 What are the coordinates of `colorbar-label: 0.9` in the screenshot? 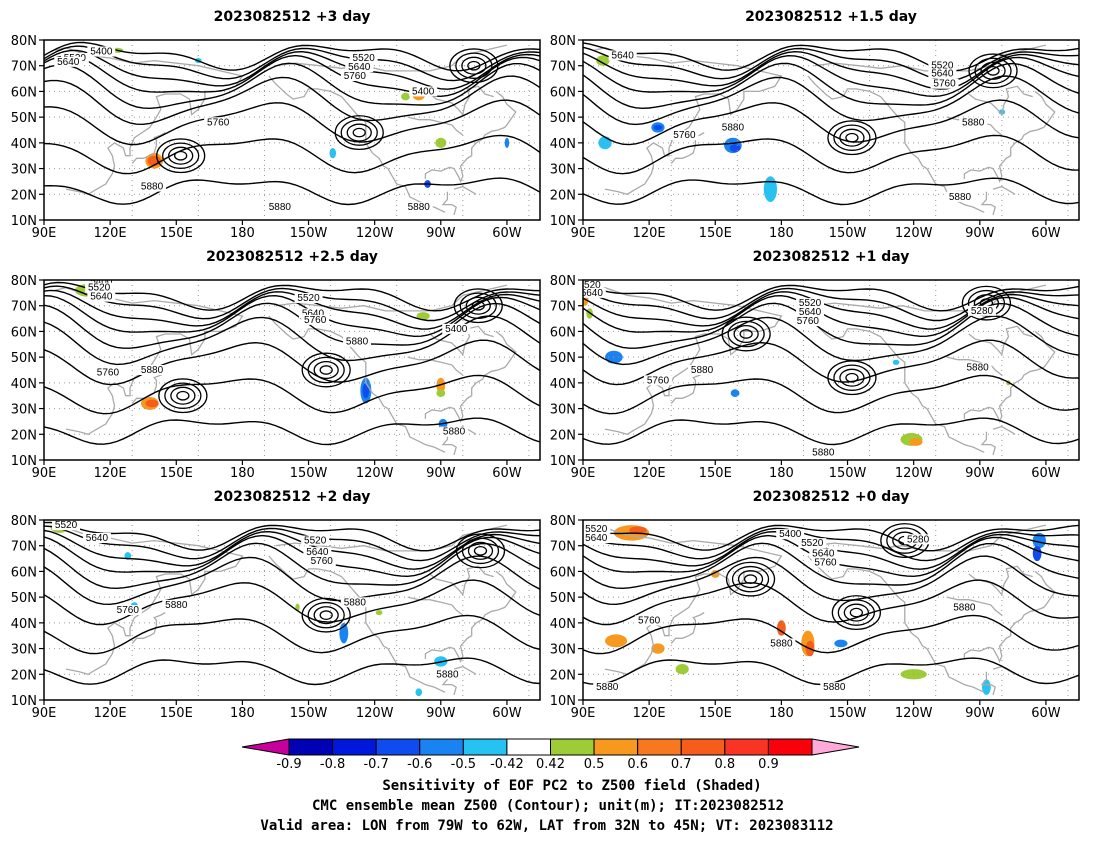 It's located at (768, 764).